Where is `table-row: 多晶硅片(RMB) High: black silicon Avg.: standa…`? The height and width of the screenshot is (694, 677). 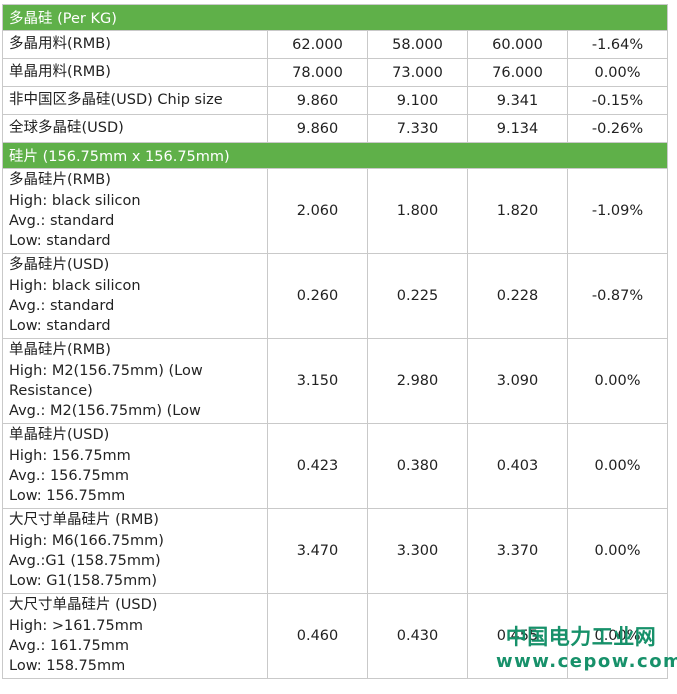
table-row: 多晶硅片(RMB) High: black silicon Avg.: standa… is located at coordinates (335, 211).